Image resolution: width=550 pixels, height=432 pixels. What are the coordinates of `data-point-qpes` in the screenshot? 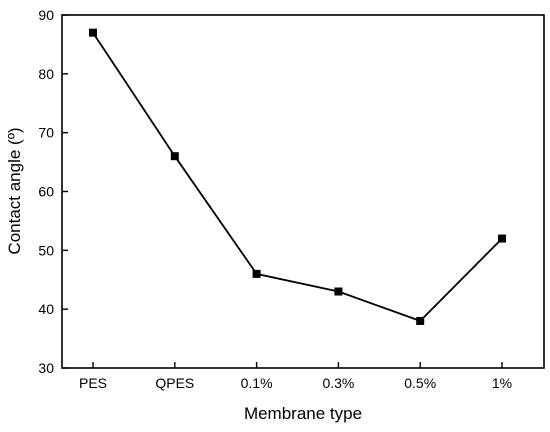 It's located at (174, 156).